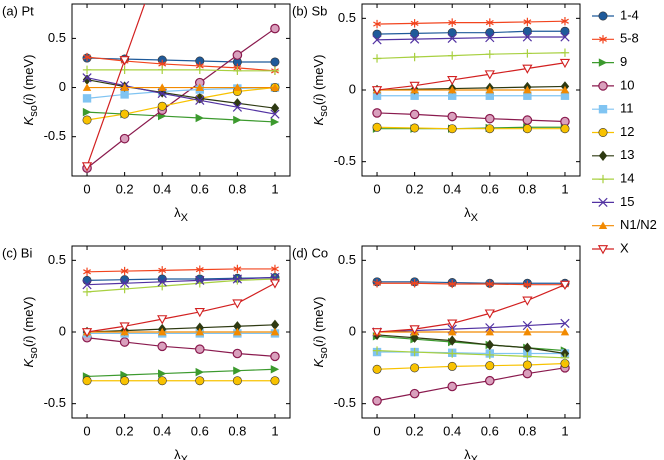 The height and width of the screenshot is (460, 664). I want to click on y-axis-label-italic: i, so click(318, 341).